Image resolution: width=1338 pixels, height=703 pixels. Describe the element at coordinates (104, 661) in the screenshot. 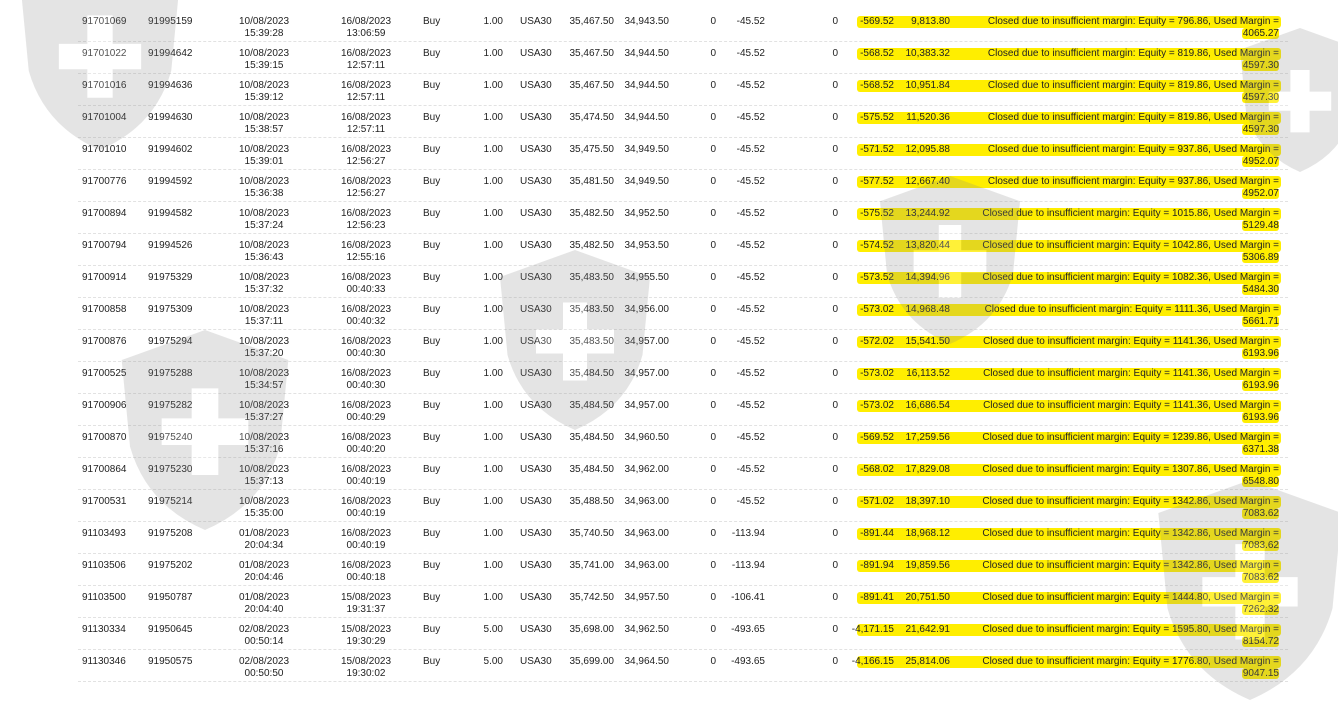

I see `cell-ticket: 91130346` at that location.